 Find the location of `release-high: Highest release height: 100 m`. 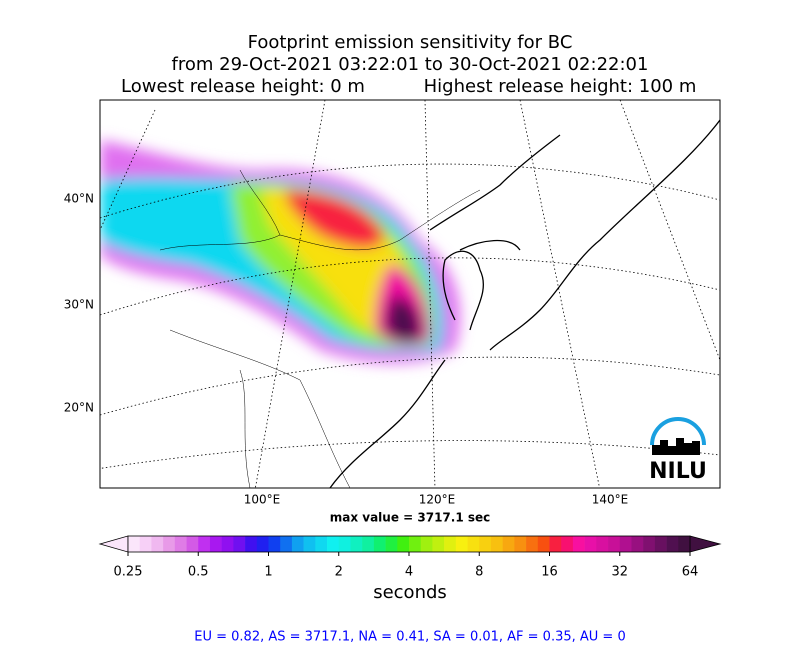

release-high: Highest release height: 100 m is located at coordinates (560, 86).